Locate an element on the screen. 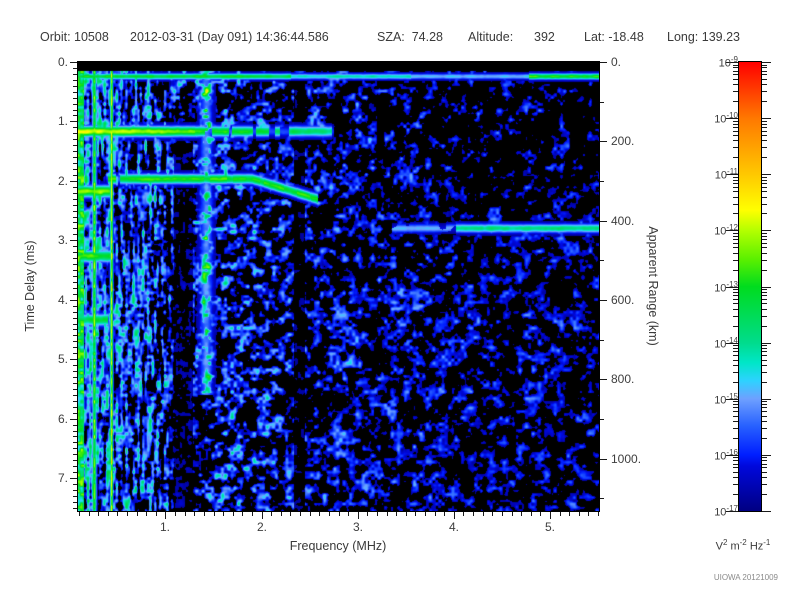 Image resolution: width=800 pixels, height=600 pixels. y-right-tick-label: 200. is located at coordinates (623, 141).